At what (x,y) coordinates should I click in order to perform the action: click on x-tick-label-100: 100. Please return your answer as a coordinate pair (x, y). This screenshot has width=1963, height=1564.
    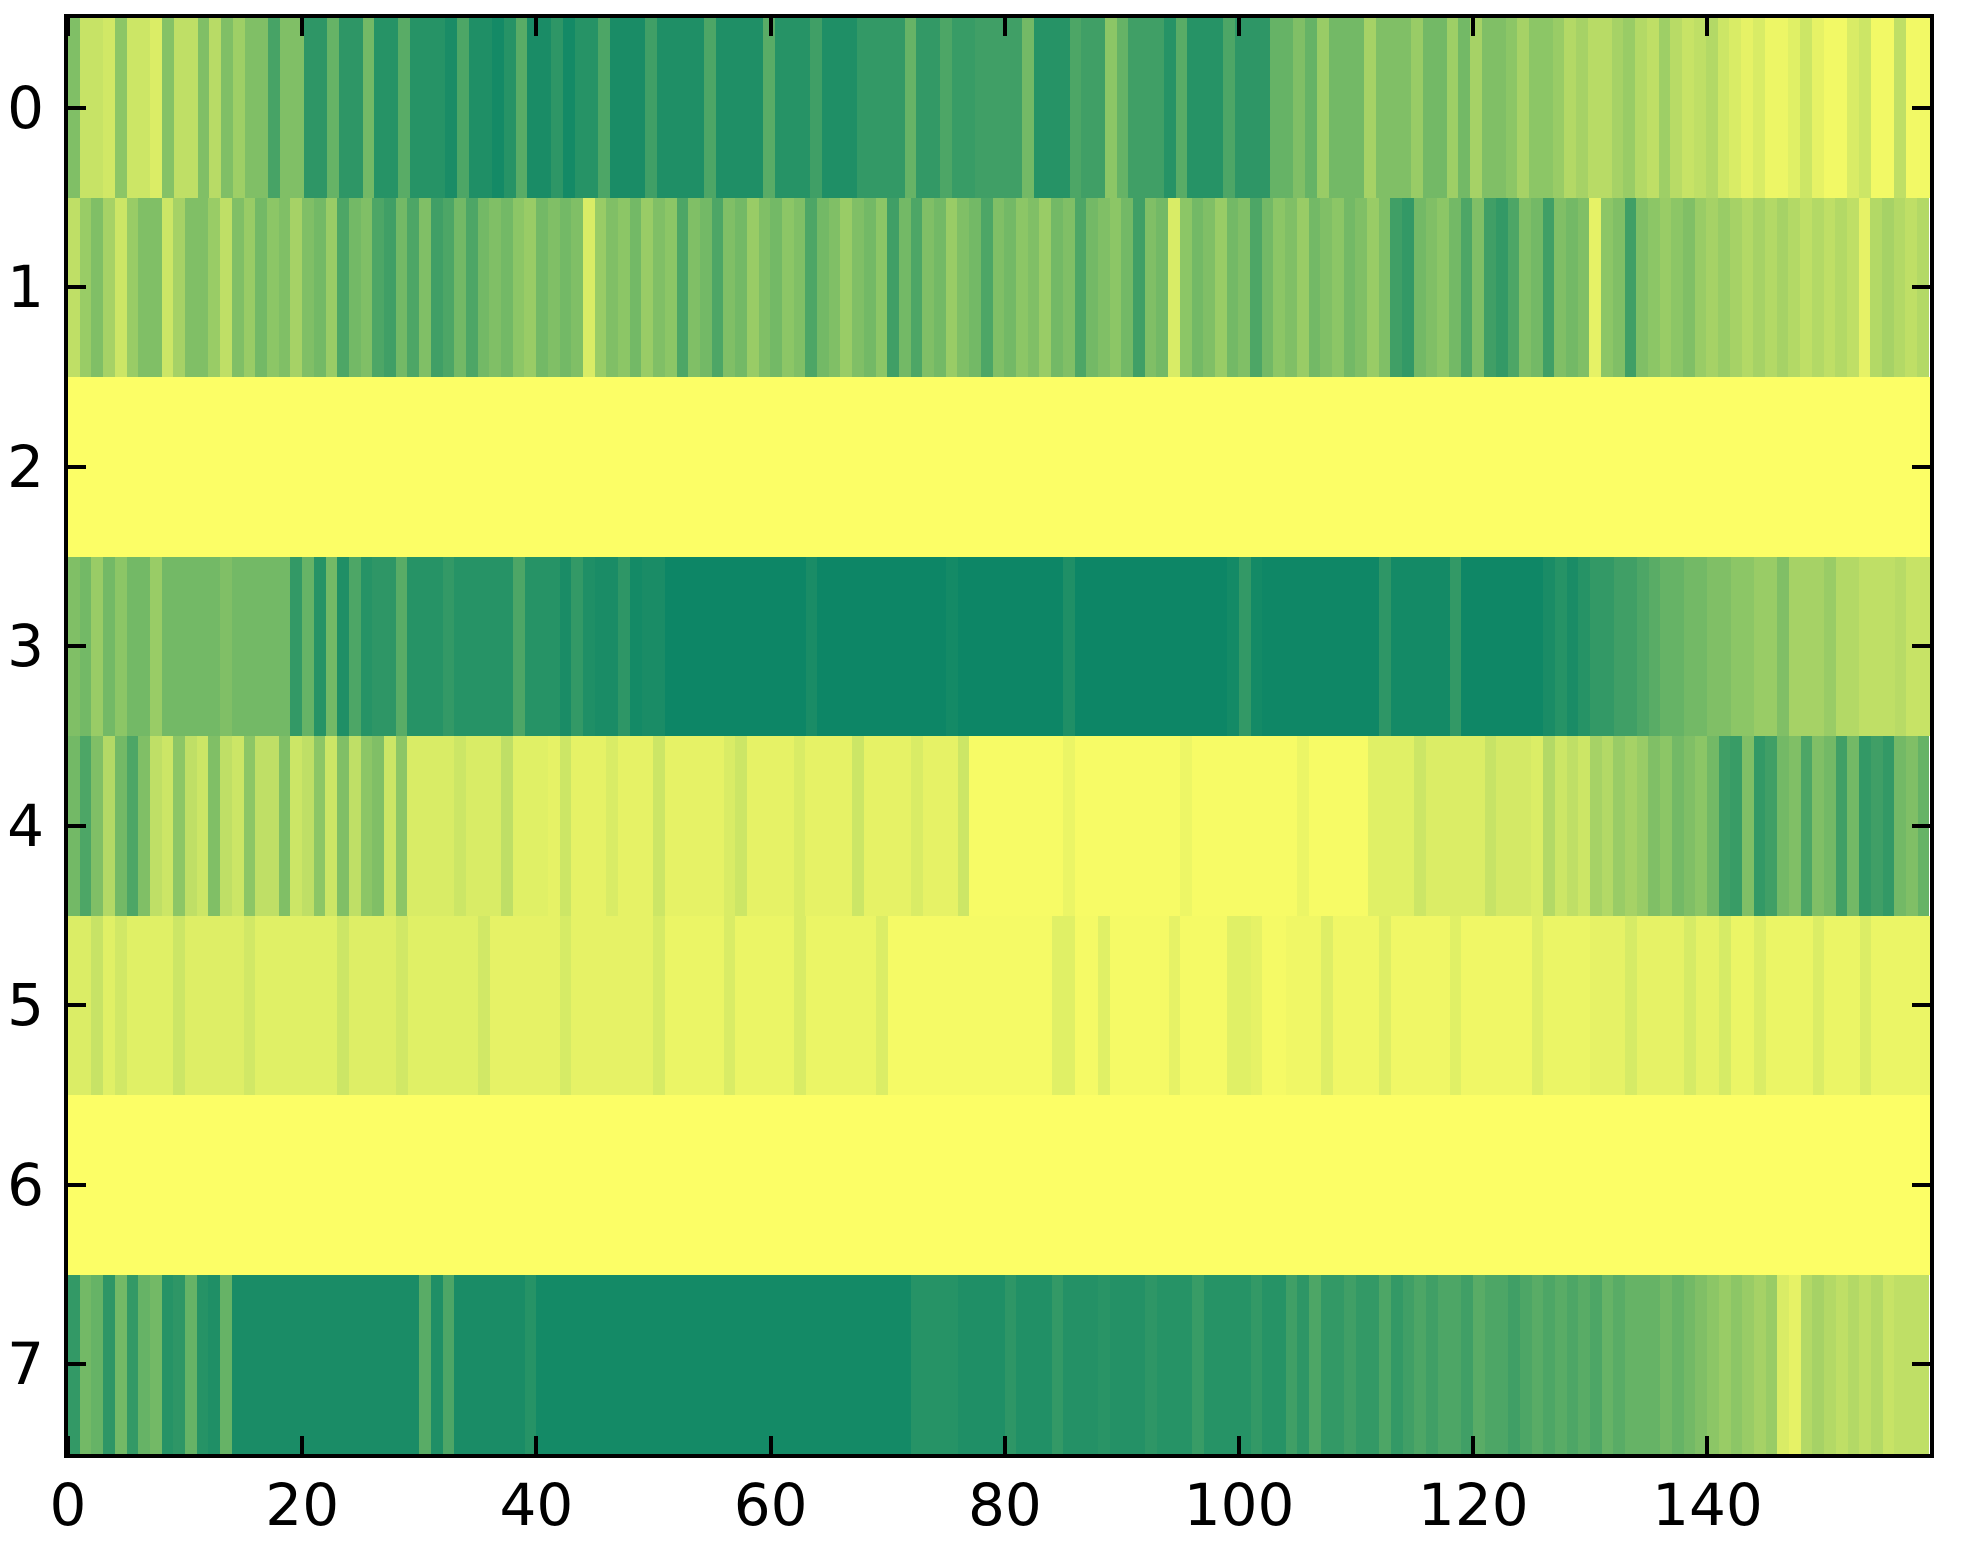
    Looking at the image, I should click on (1239, 1505).